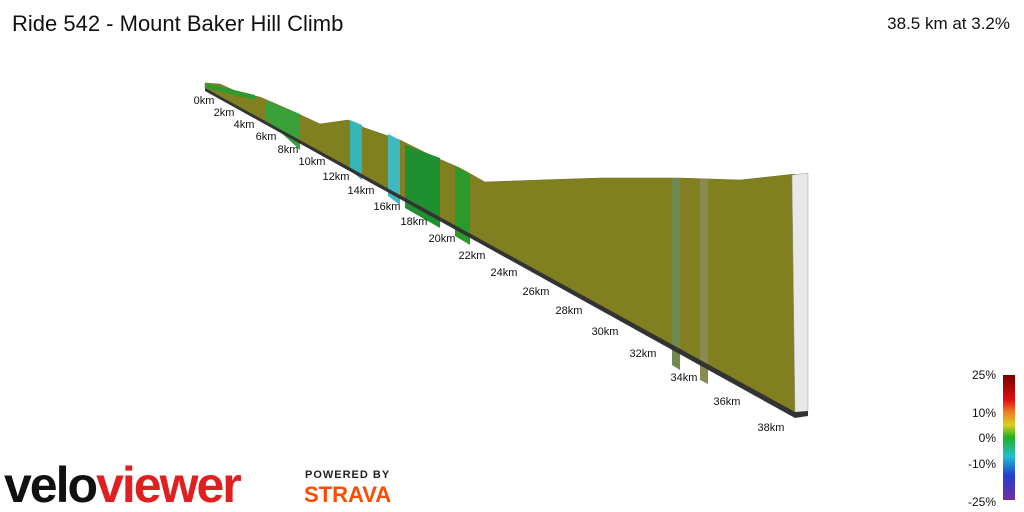 Image resolution: width=1024 pixels, height=512 pixels. What do you see at coordinates (336, 177) in the screenshot?
I see `distance-label: 12km` at bounding box center [336, 177].